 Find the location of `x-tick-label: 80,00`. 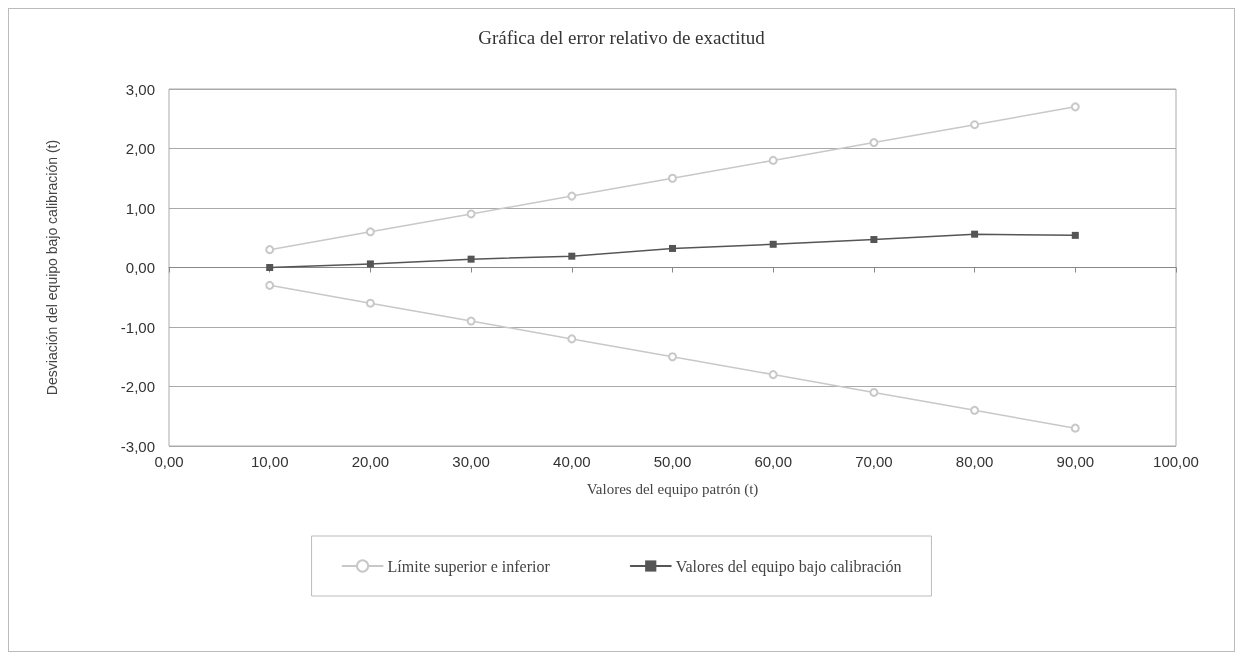

x-tick-label: 80,00 is located at coordinates (974, 461).